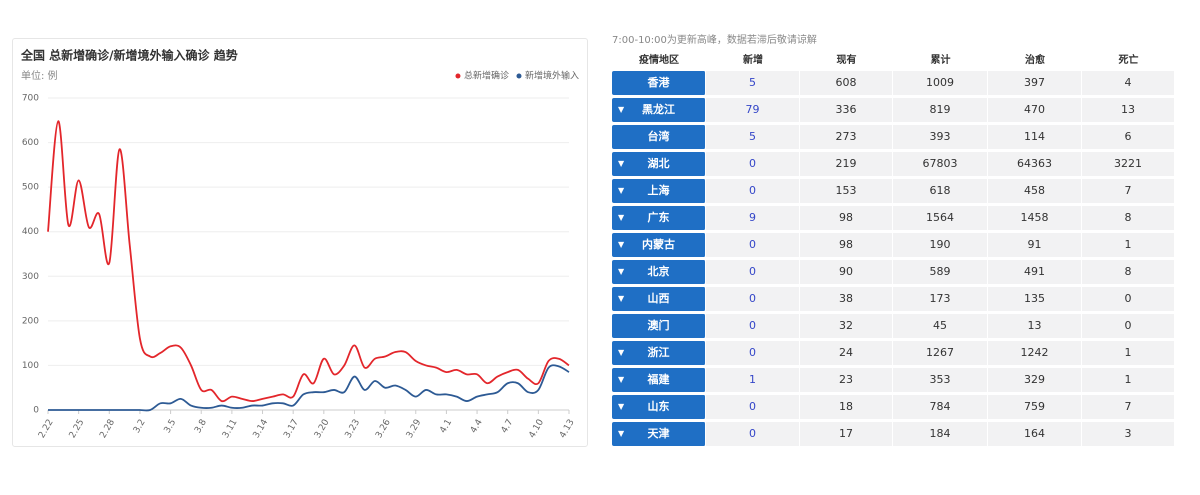 This screenshot has width=1200, height=495. What do you see at coordinates (658, 217) in the screenshot?
I see `cell-text: 广东` at bounding box center [658, 217].